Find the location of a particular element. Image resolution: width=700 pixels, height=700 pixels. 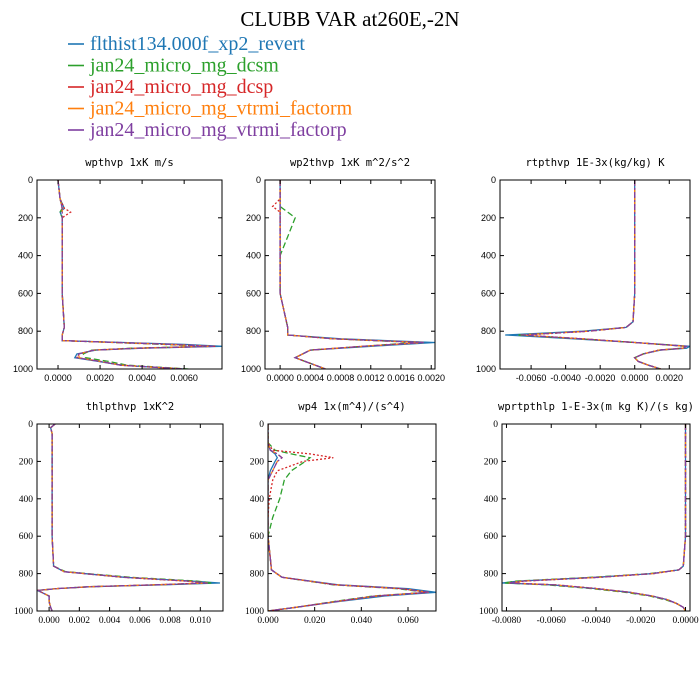

x-tick-label: 0.060 is located at coordinates (408, 621).